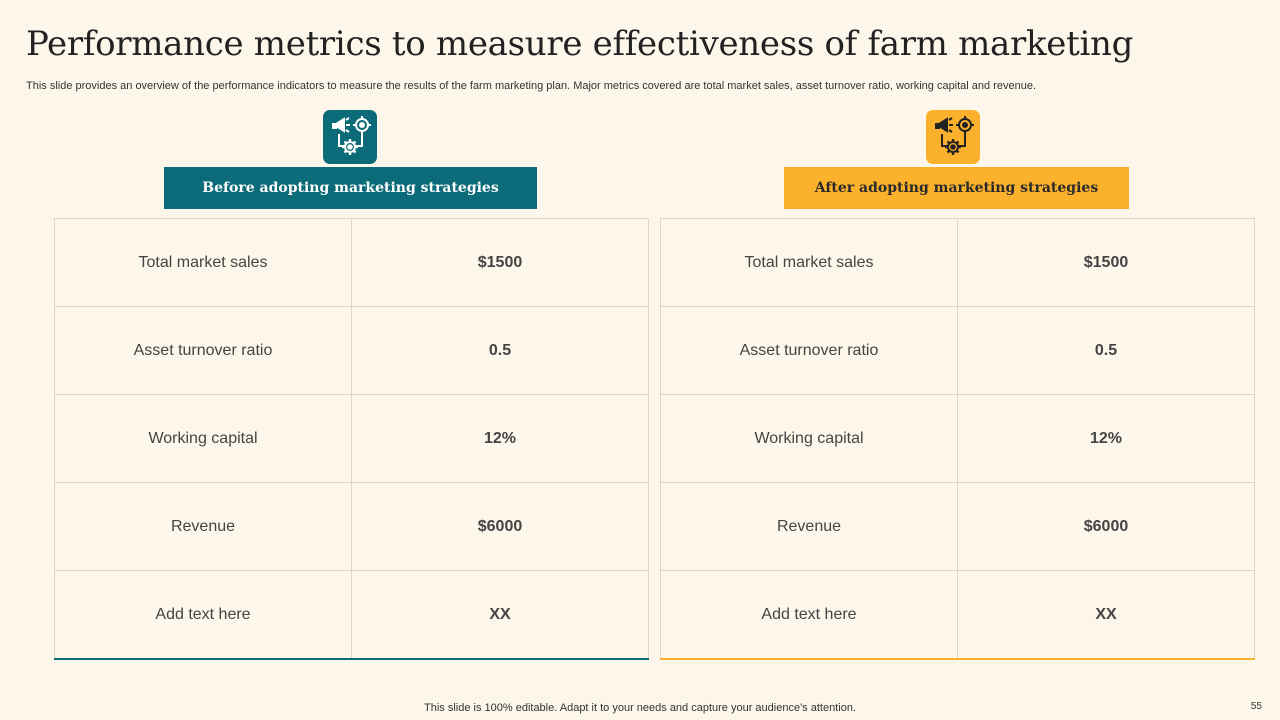 The height and width of the screenshot is (720, 1280). What do you see at coordinates (956, 188) in the screenshot?
I see `after-header: After adopting marketing strategies` at bounding box center [956, 188].